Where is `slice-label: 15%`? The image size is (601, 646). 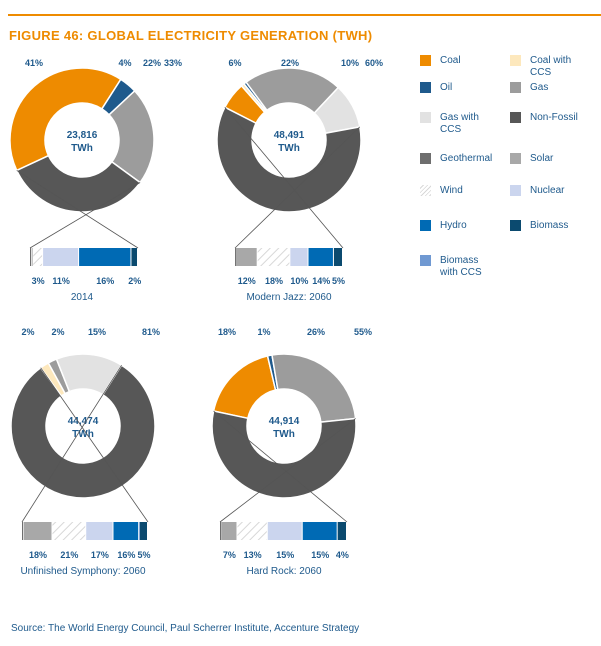 slice-label: 15% is located at coordinates (97, 332).